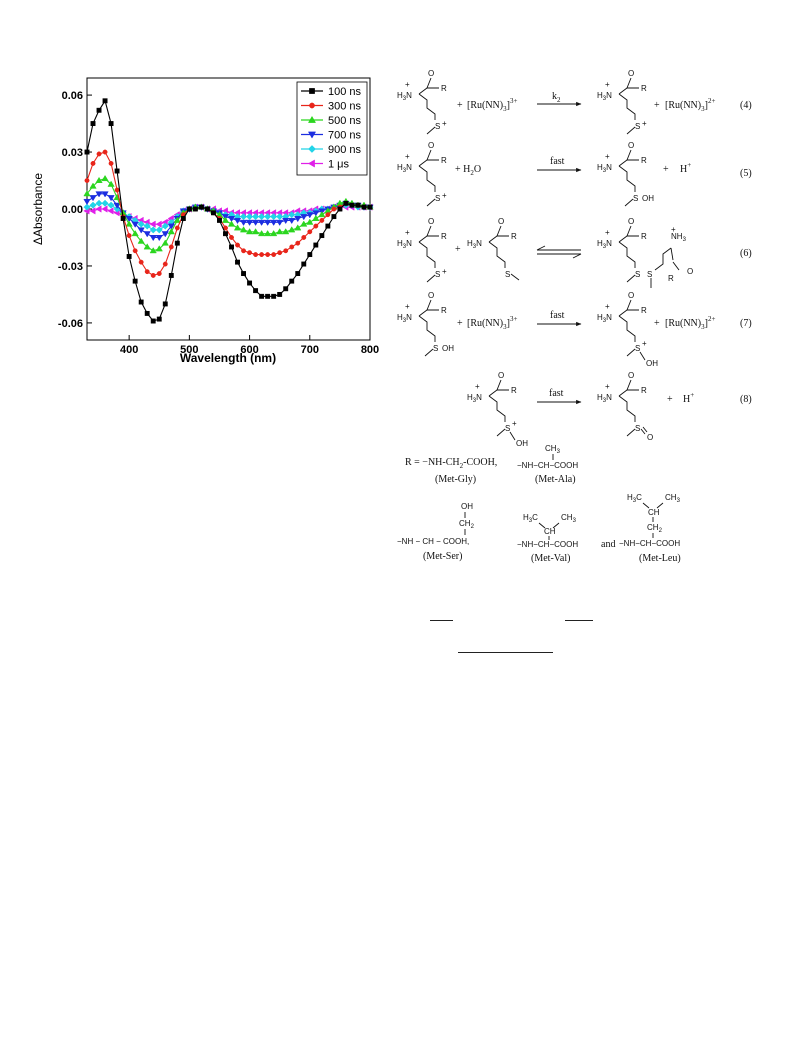 The image size is (793, 1057). Describe the element at coordinates (129, 350) in the screenshot. I see `x-tick-label: 400` at that location.